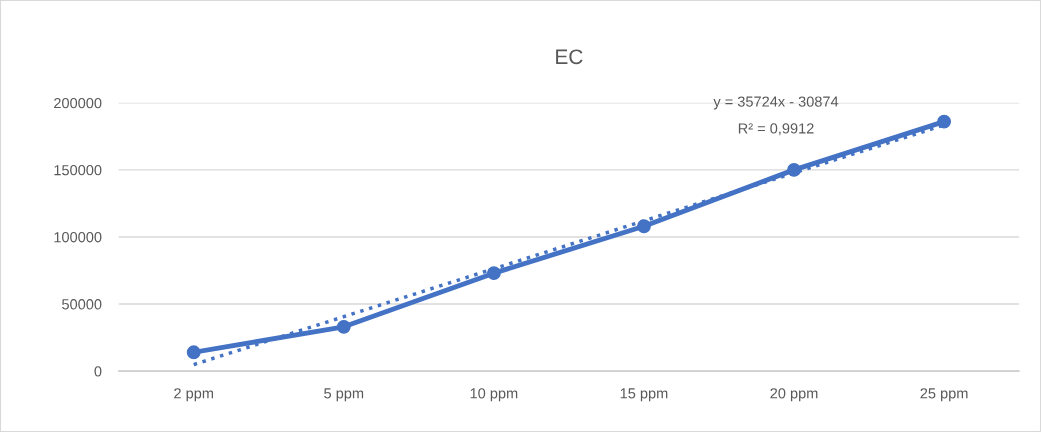 This screenshot has height=432, width=1041. What do you see at coordinates (494, 395) in the screenshot?
I see `x-tick-label: 10 ppm` at bounding box center [494, 395].